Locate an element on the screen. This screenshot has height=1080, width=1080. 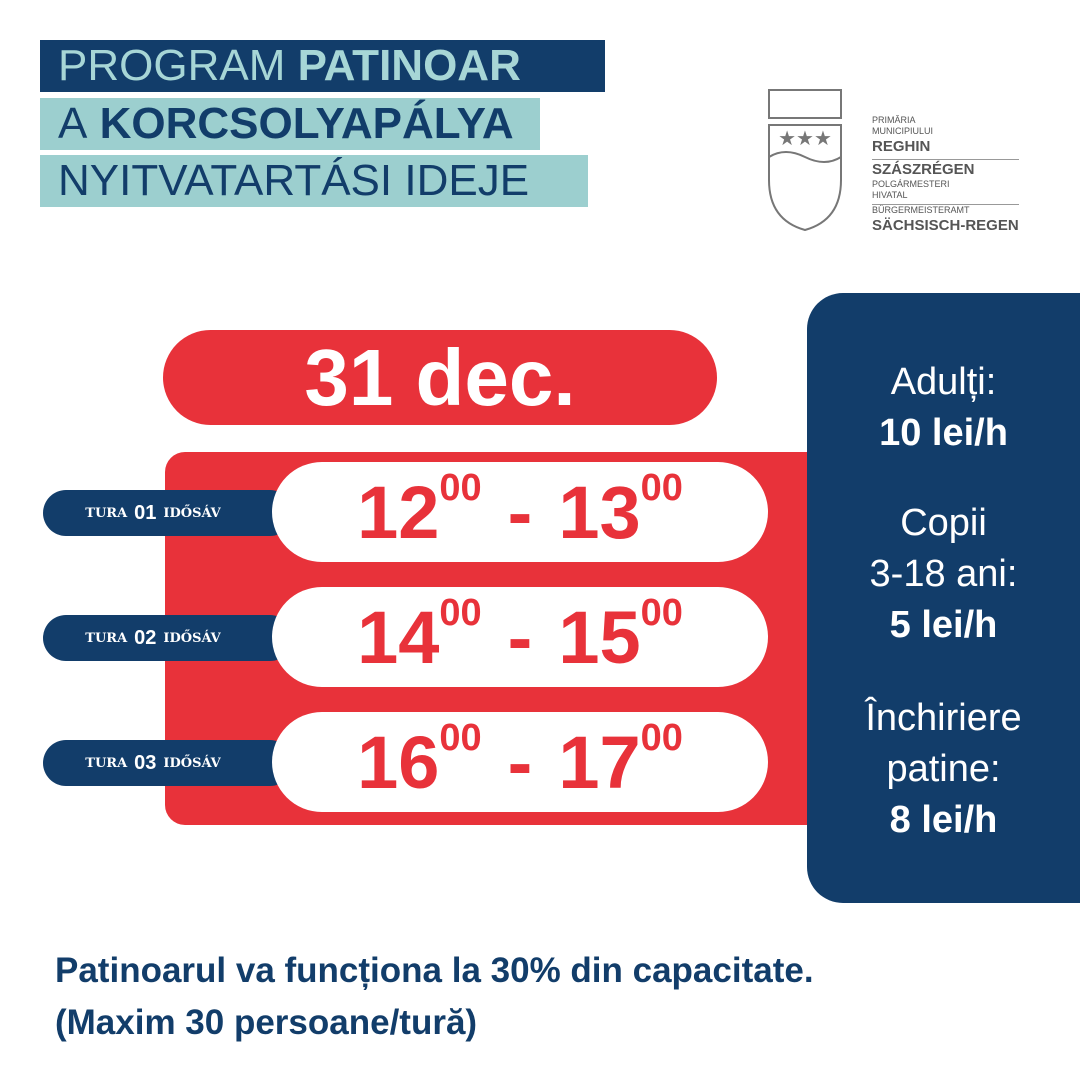
logo-line: MUNICIPIULUI is located at coordinates (903, 131).